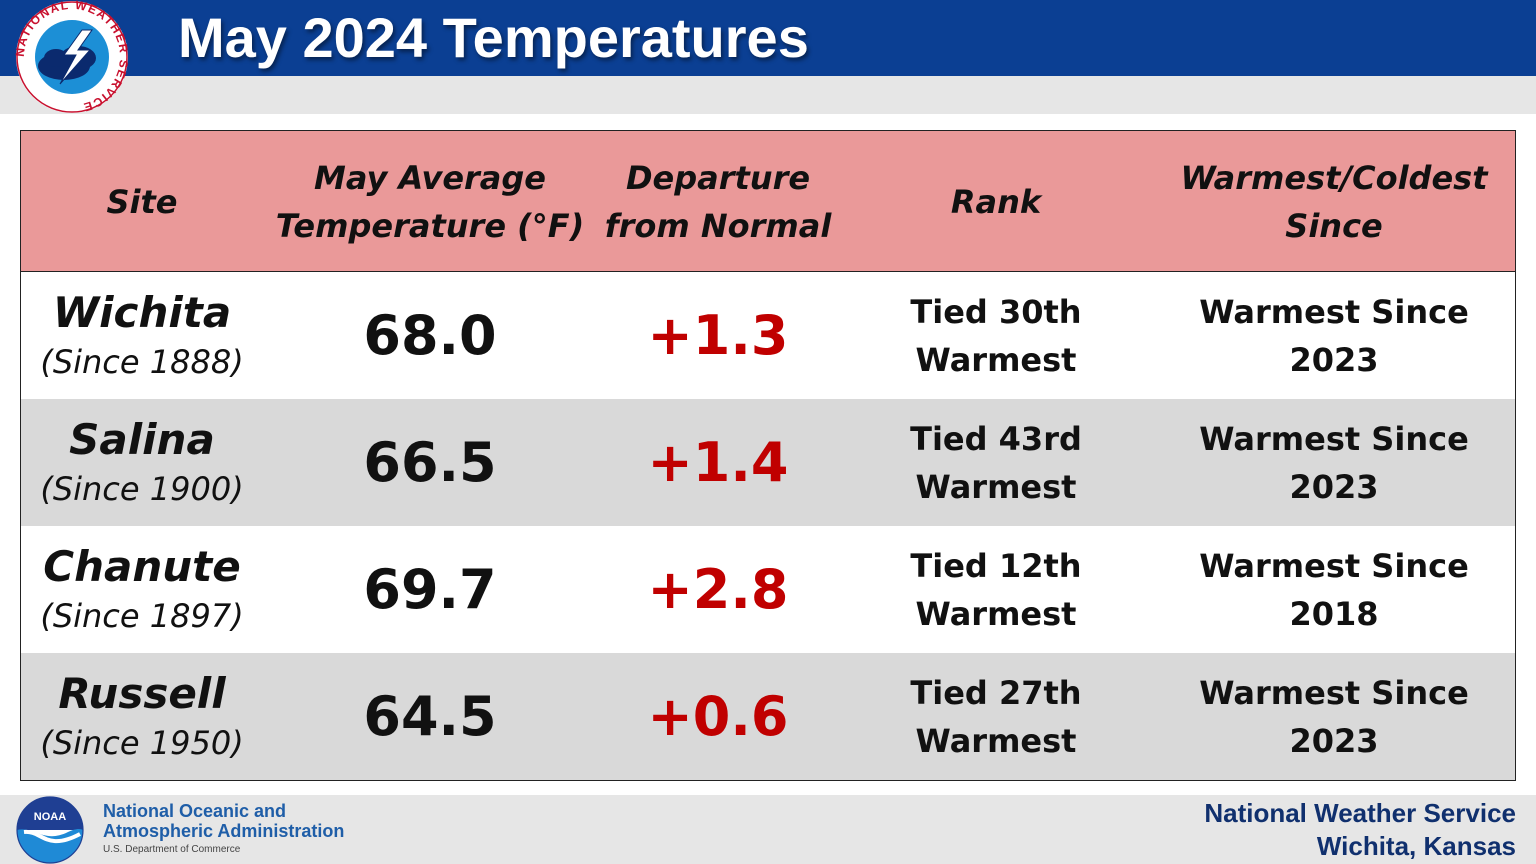 This screenshot has height=864, width=1536. Describe the element at coordinates (996, 462) in the screenshot. I see `rank-cell: Tied 43rd Warmest` at that location.